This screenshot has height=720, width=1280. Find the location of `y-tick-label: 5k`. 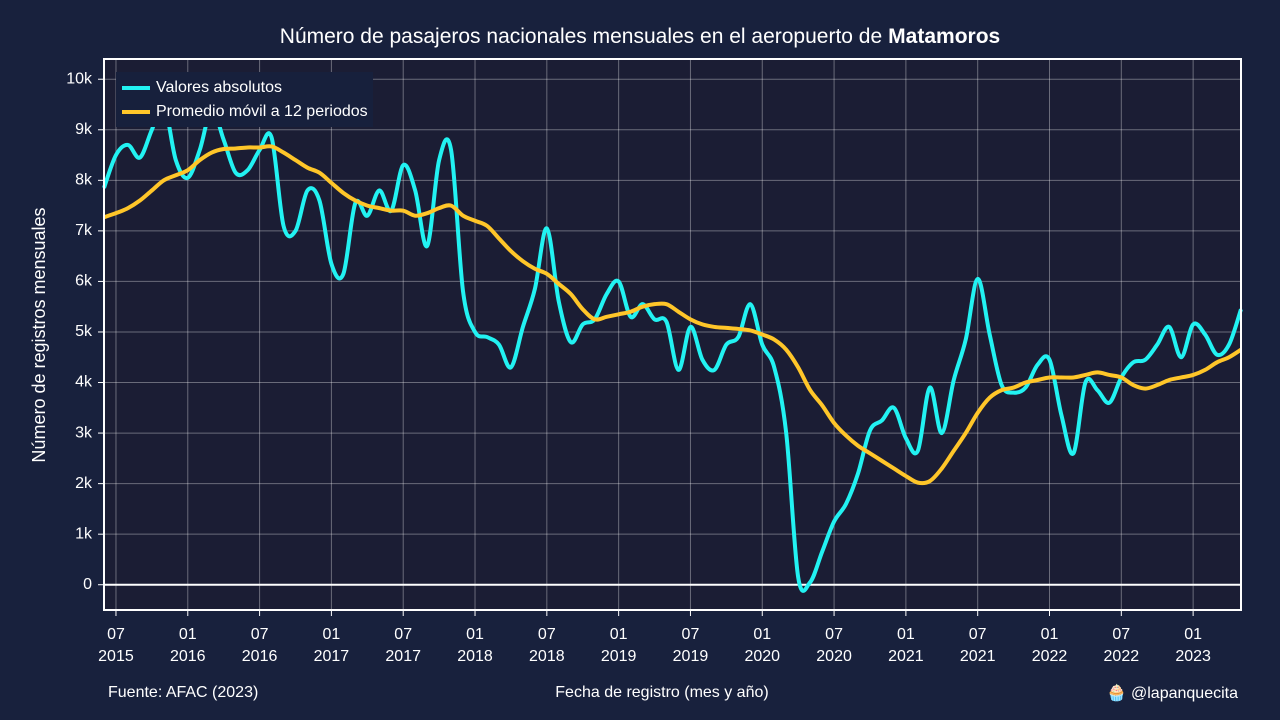

y-tick-label: 5k is located at coordinates (84, 331).